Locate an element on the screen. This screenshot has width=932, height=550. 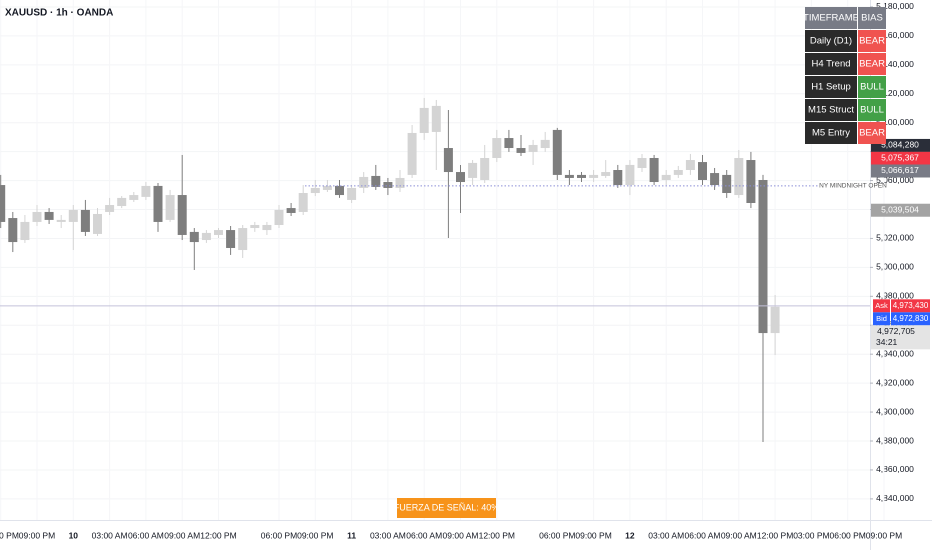
y-tick-label: 5,180,000 is located at coordinates (895, 6).